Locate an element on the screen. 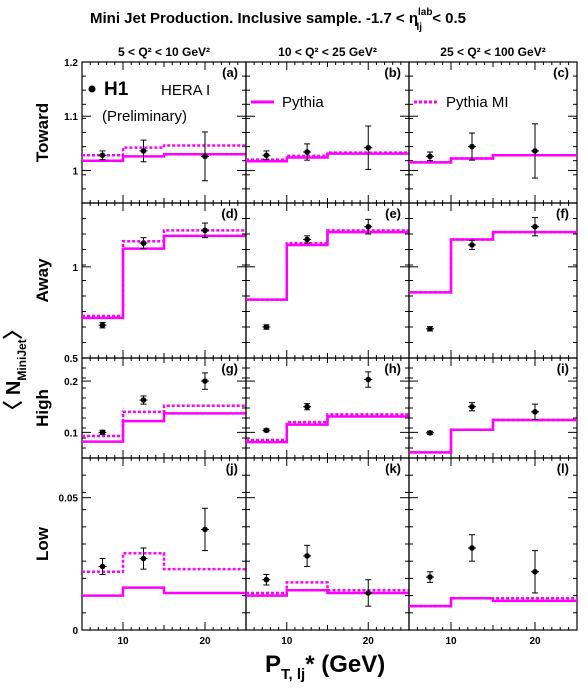 The image size is (588, 694). column-header-q2: 10 < Q² < 25 GeV² is located at coordinates (327, 52).